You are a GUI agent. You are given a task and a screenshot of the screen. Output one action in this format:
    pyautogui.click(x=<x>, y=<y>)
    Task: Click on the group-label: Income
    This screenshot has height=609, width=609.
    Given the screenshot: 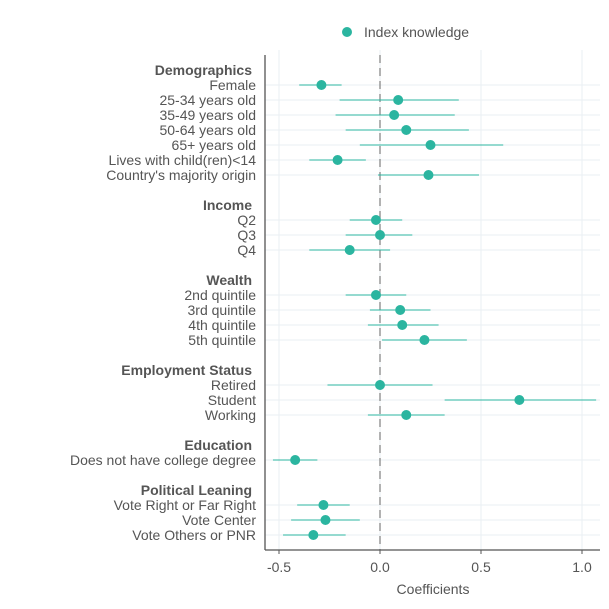 What is the action you would take?
    pyautogui.click(x=227, y=205)
    